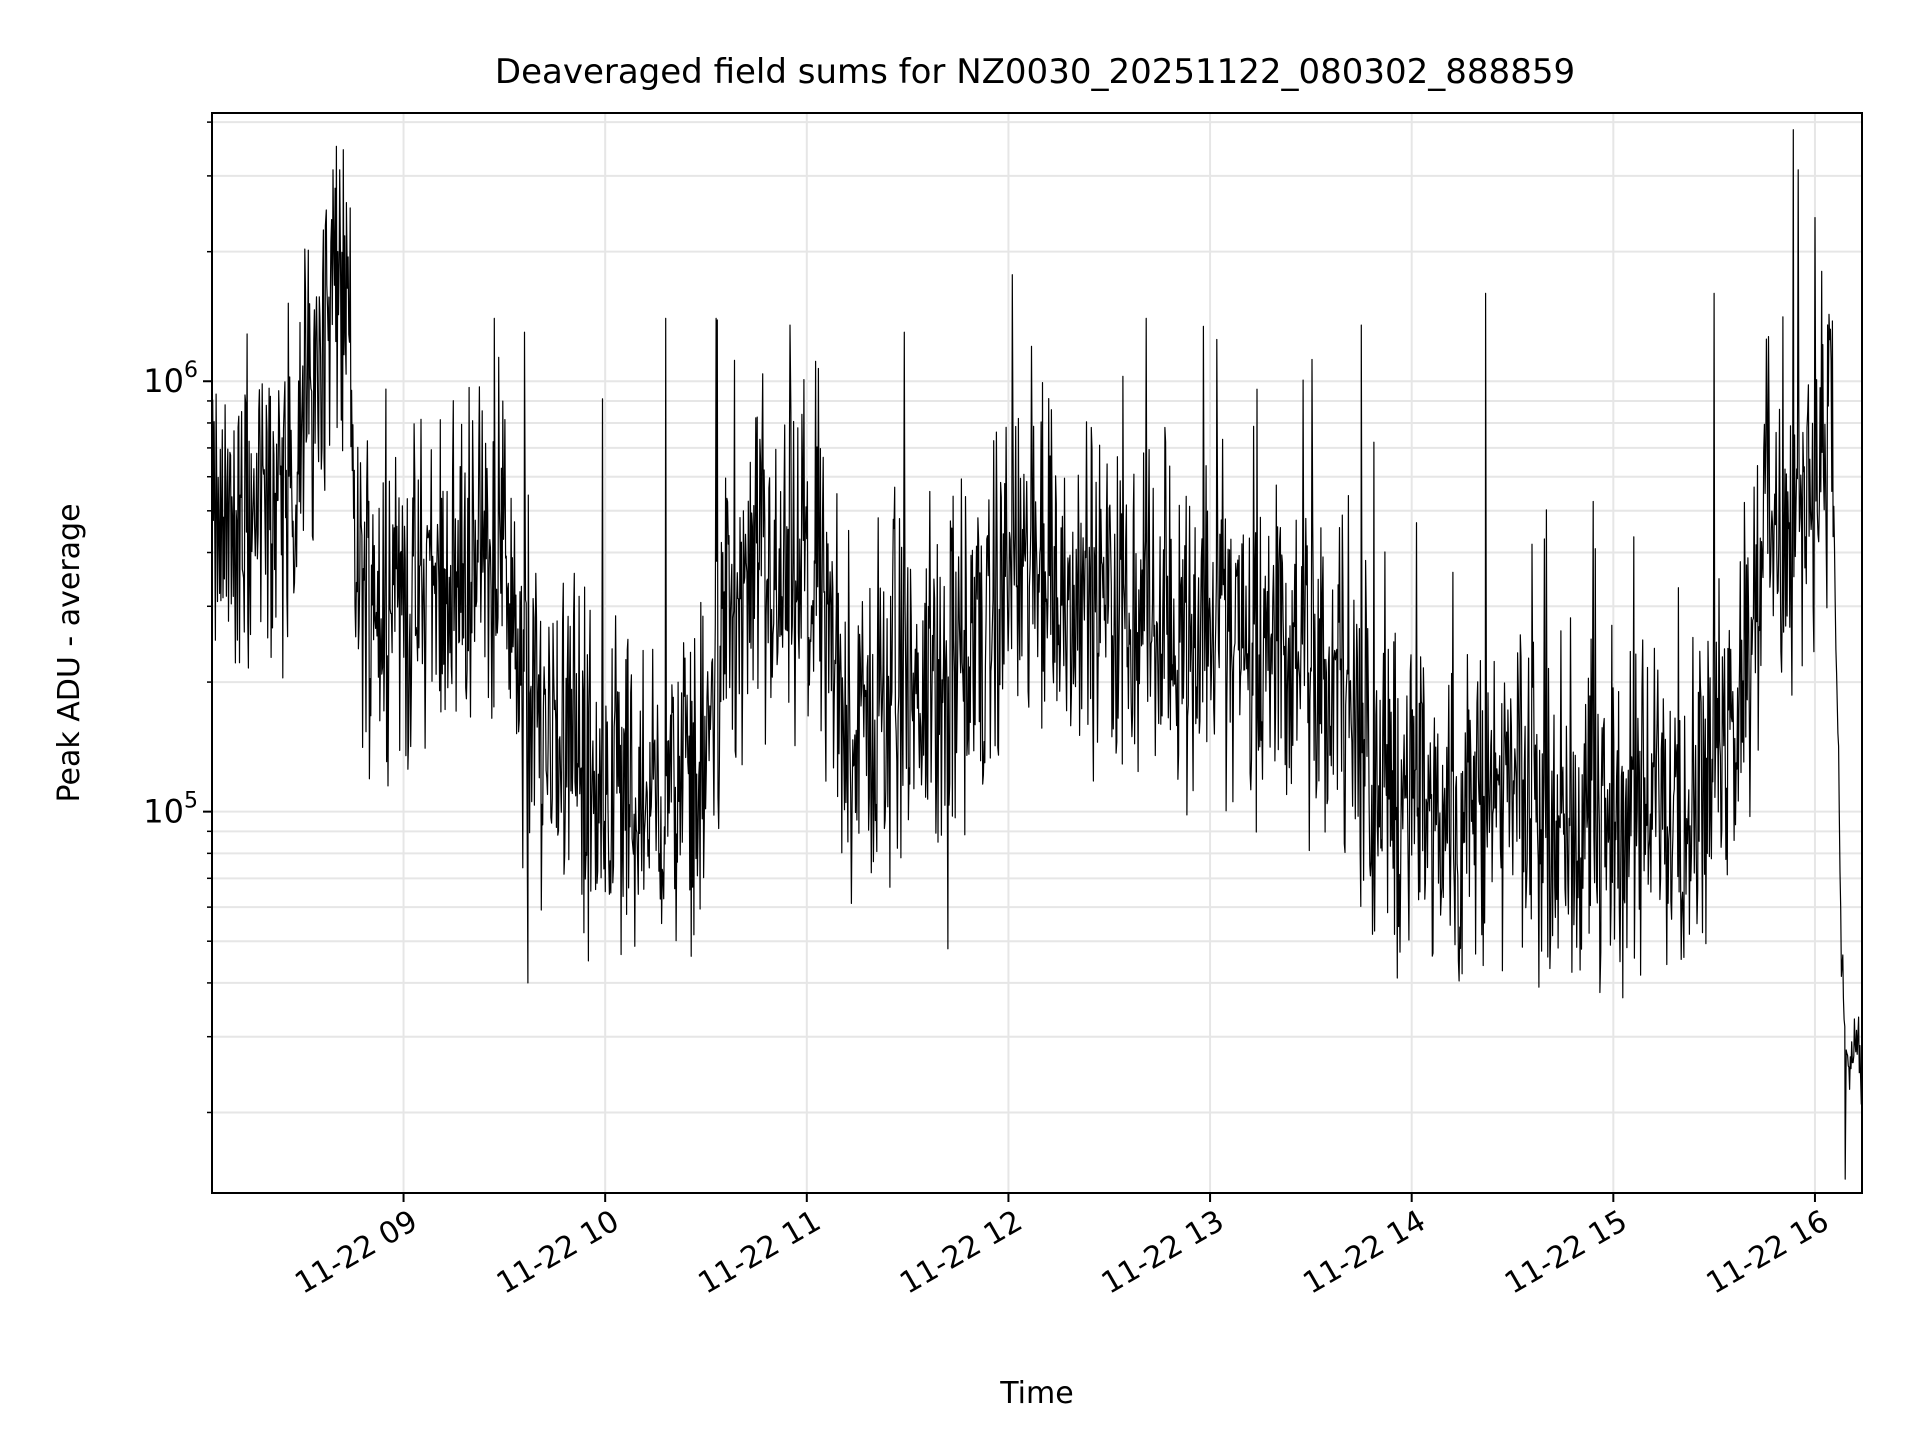 The height and width of the screenshot is (1440, 1920). What do you see at coordinates (170, 379) in the screenshot?
I see `y-tick-label: 10⁶` at bounding box center [170, 379].